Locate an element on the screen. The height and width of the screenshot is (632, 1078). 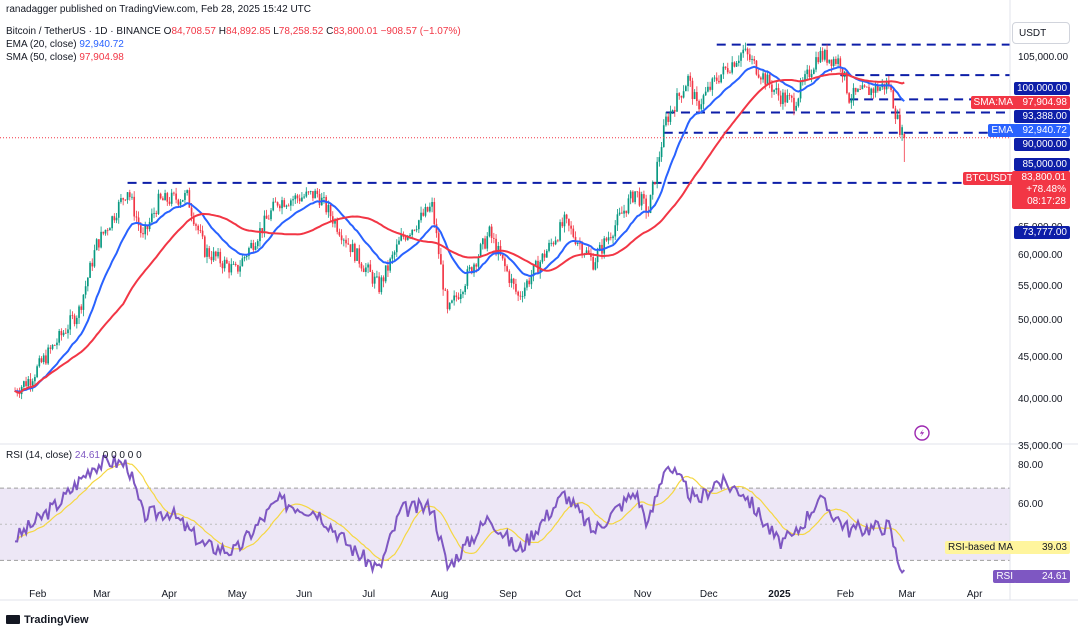
currency-selector: USDT is located at coordinates (1041, 33).